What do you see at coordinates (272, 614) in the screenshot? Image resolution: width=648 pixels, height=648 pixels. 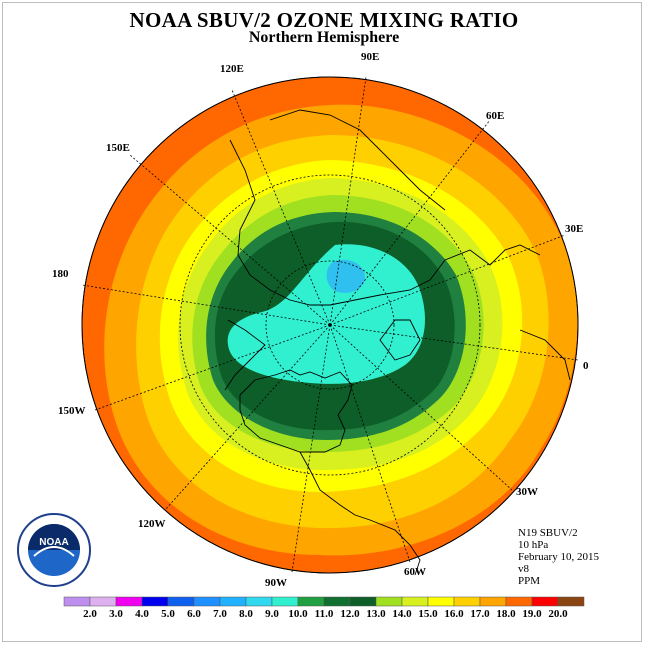 I see `colorbar-tick-label: 9.0` at bounding box center [272, 614].